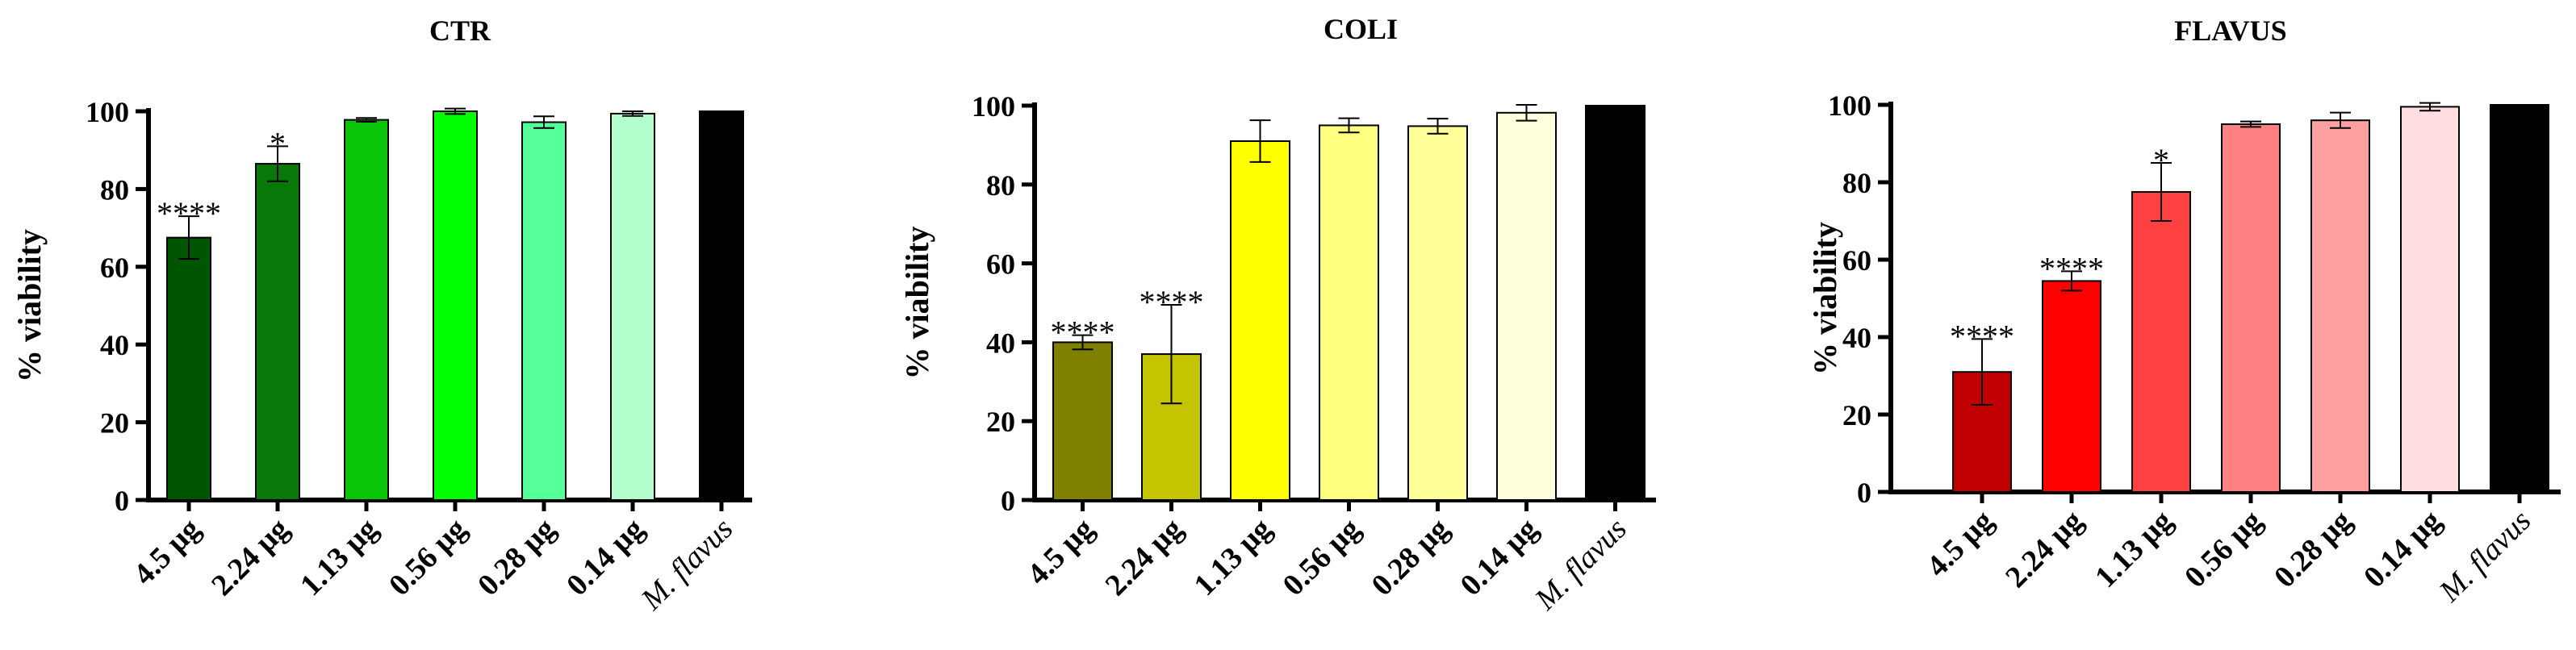 This screenshot has width=2576, height=650. What do you see at coordinates (1361, 29) in the screenshot?
I see `chart-title: COLI` at bounding box center [1361, 29].